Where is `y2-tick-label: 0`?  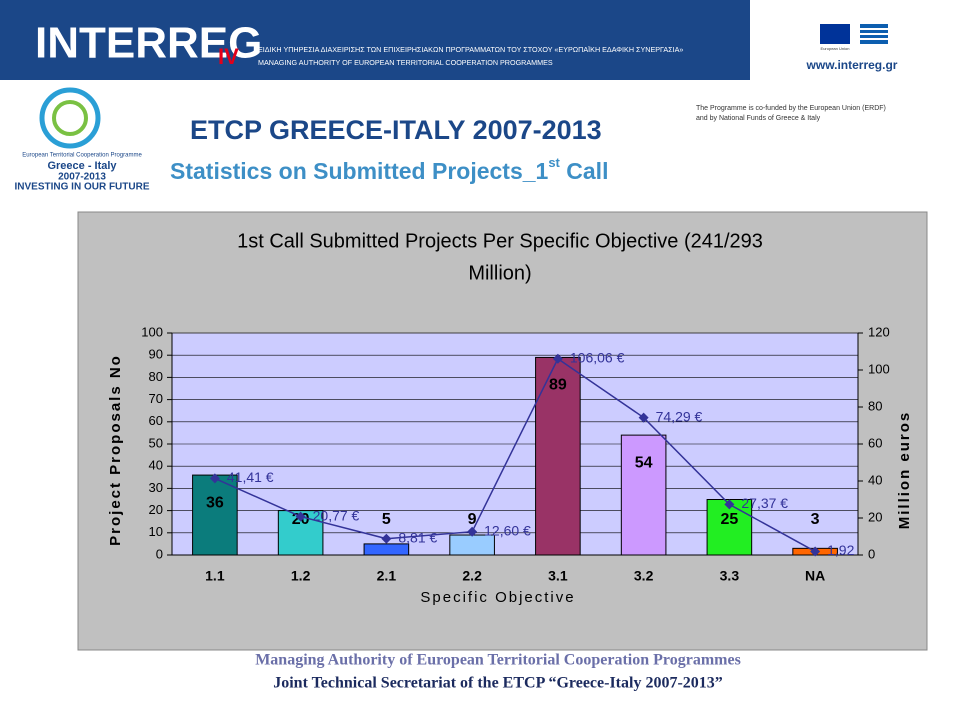
y2-tick-label: 0 is located at coordinates (871, 553).